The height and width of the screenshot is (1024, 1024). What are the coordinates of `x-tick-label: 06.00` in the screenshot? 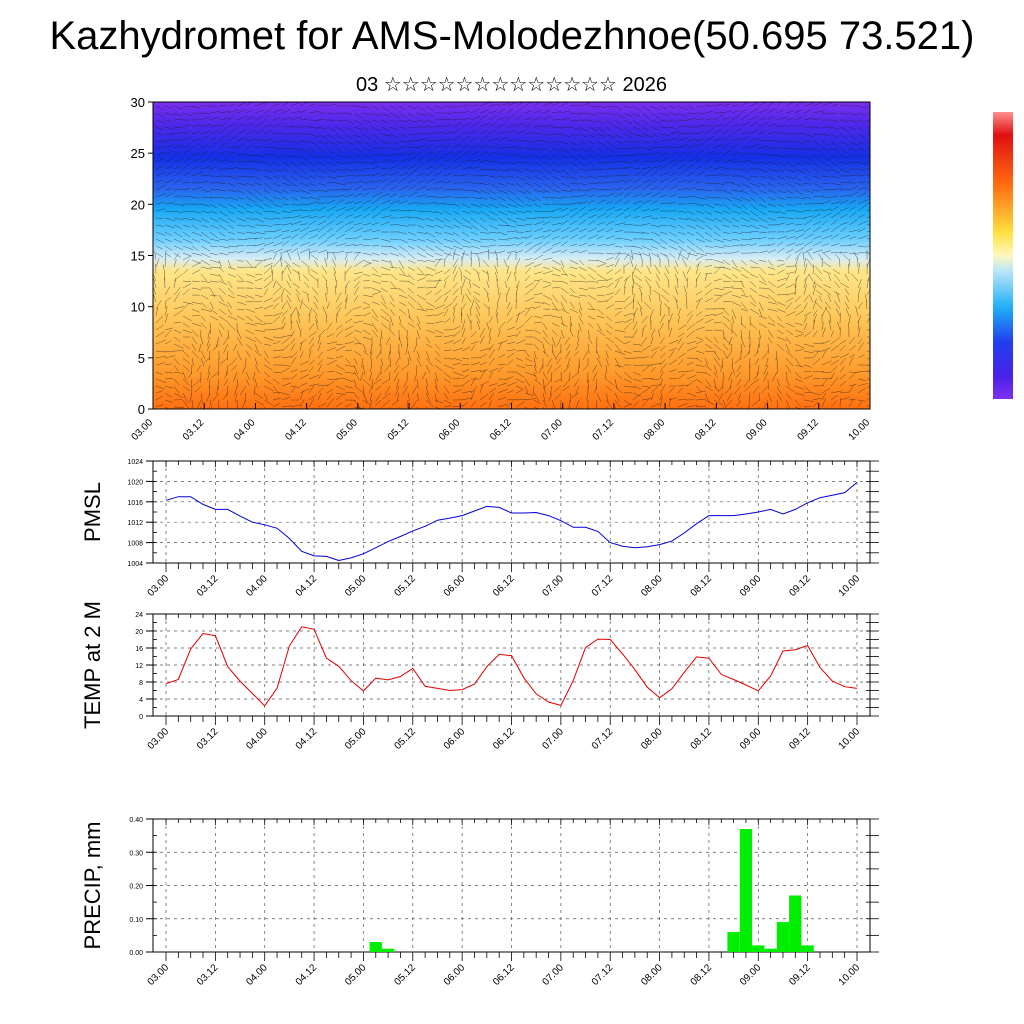 It's located at (455, 739).